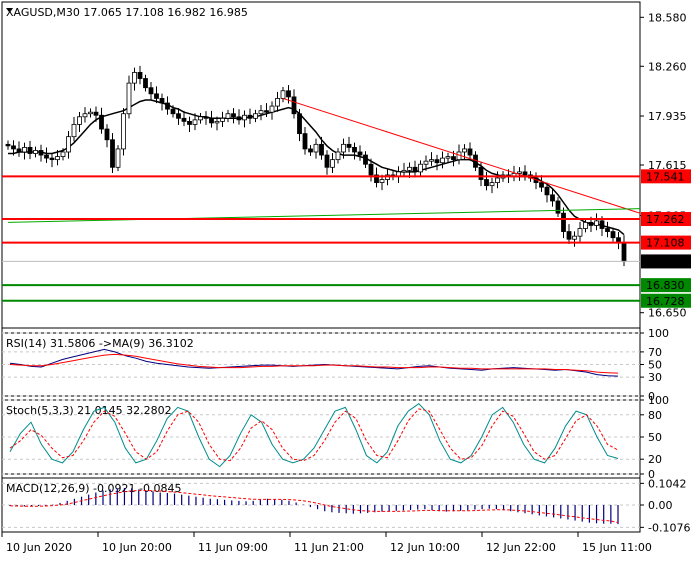  What do you see at coordinates (655, 437) in the screenshot?
I see `stoch-ytick-label: 50` at bounding box center [655, 437].